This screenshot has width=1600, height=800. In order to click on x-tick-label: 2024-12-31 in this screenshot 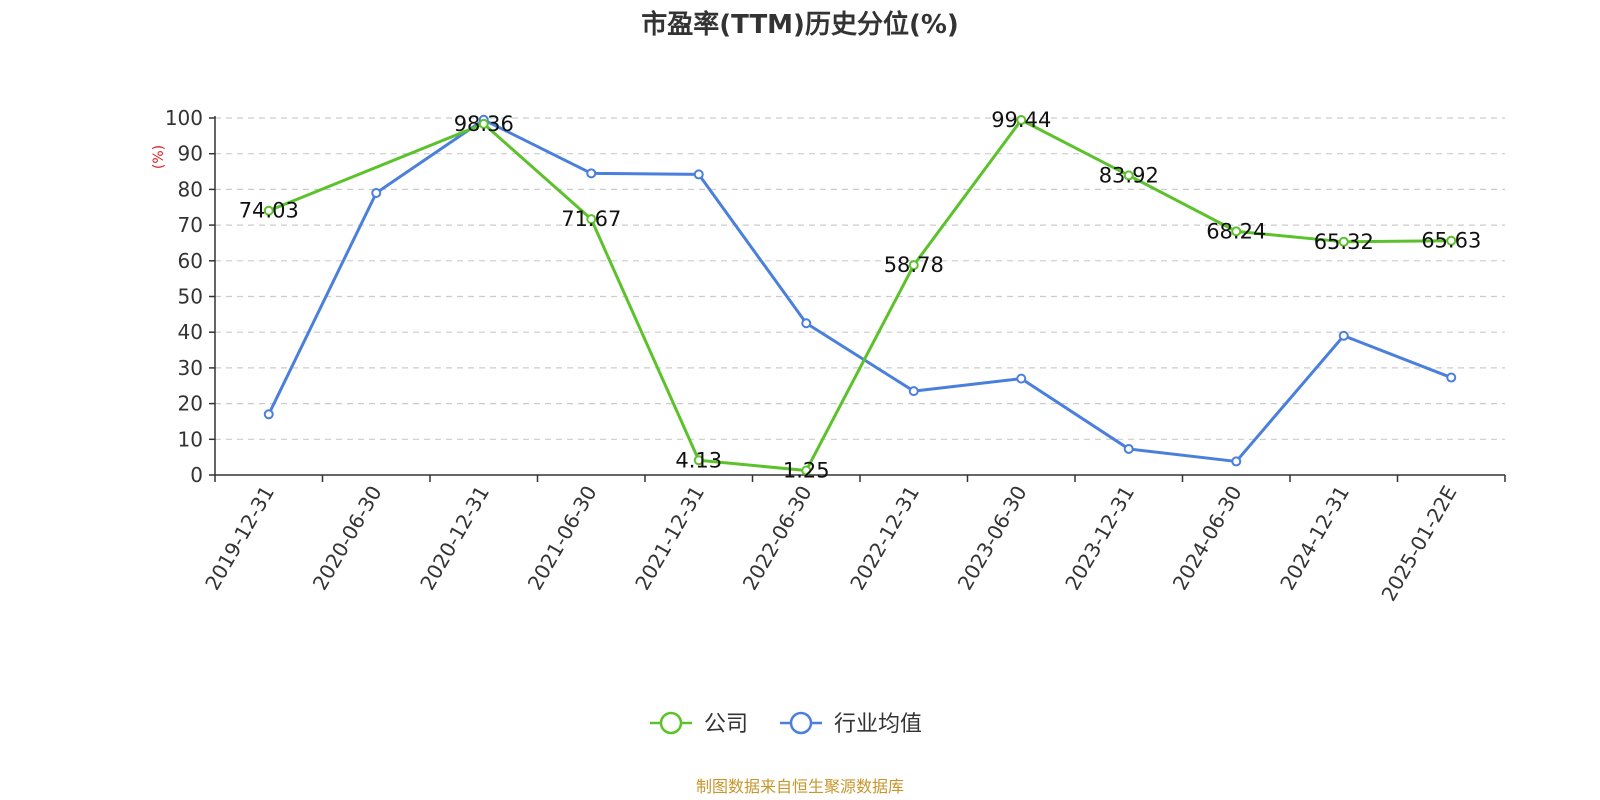, I will do `click(1314, 538)`.